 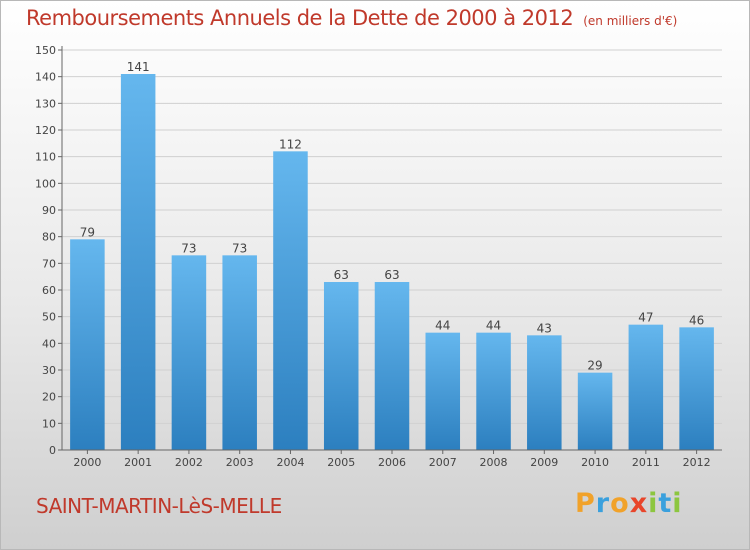 What do you see at coordinates (45, 250) in the screenshot?
I see `y-tick-labels: 0 10 20 30 40 50 60 70 80 90 100 110 120 130 140 150` at bounding box center [45, 250].